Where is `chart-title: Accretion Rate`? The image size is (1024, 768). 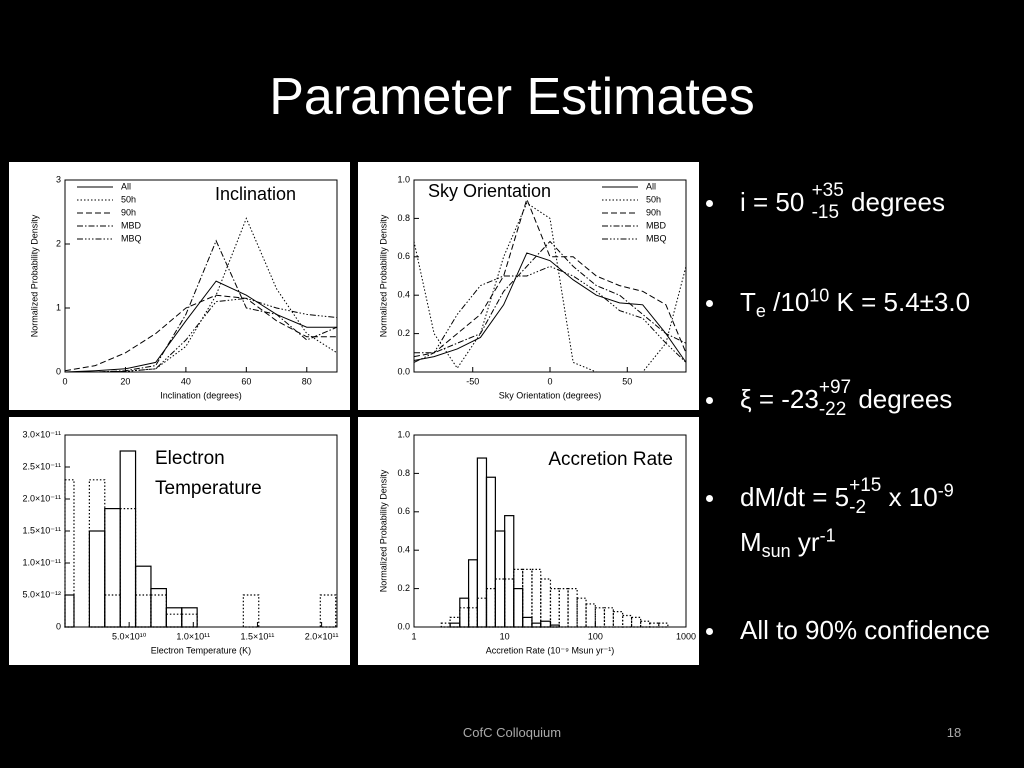 chart-title: Accretion Rate is located at coordinates (610, 459).